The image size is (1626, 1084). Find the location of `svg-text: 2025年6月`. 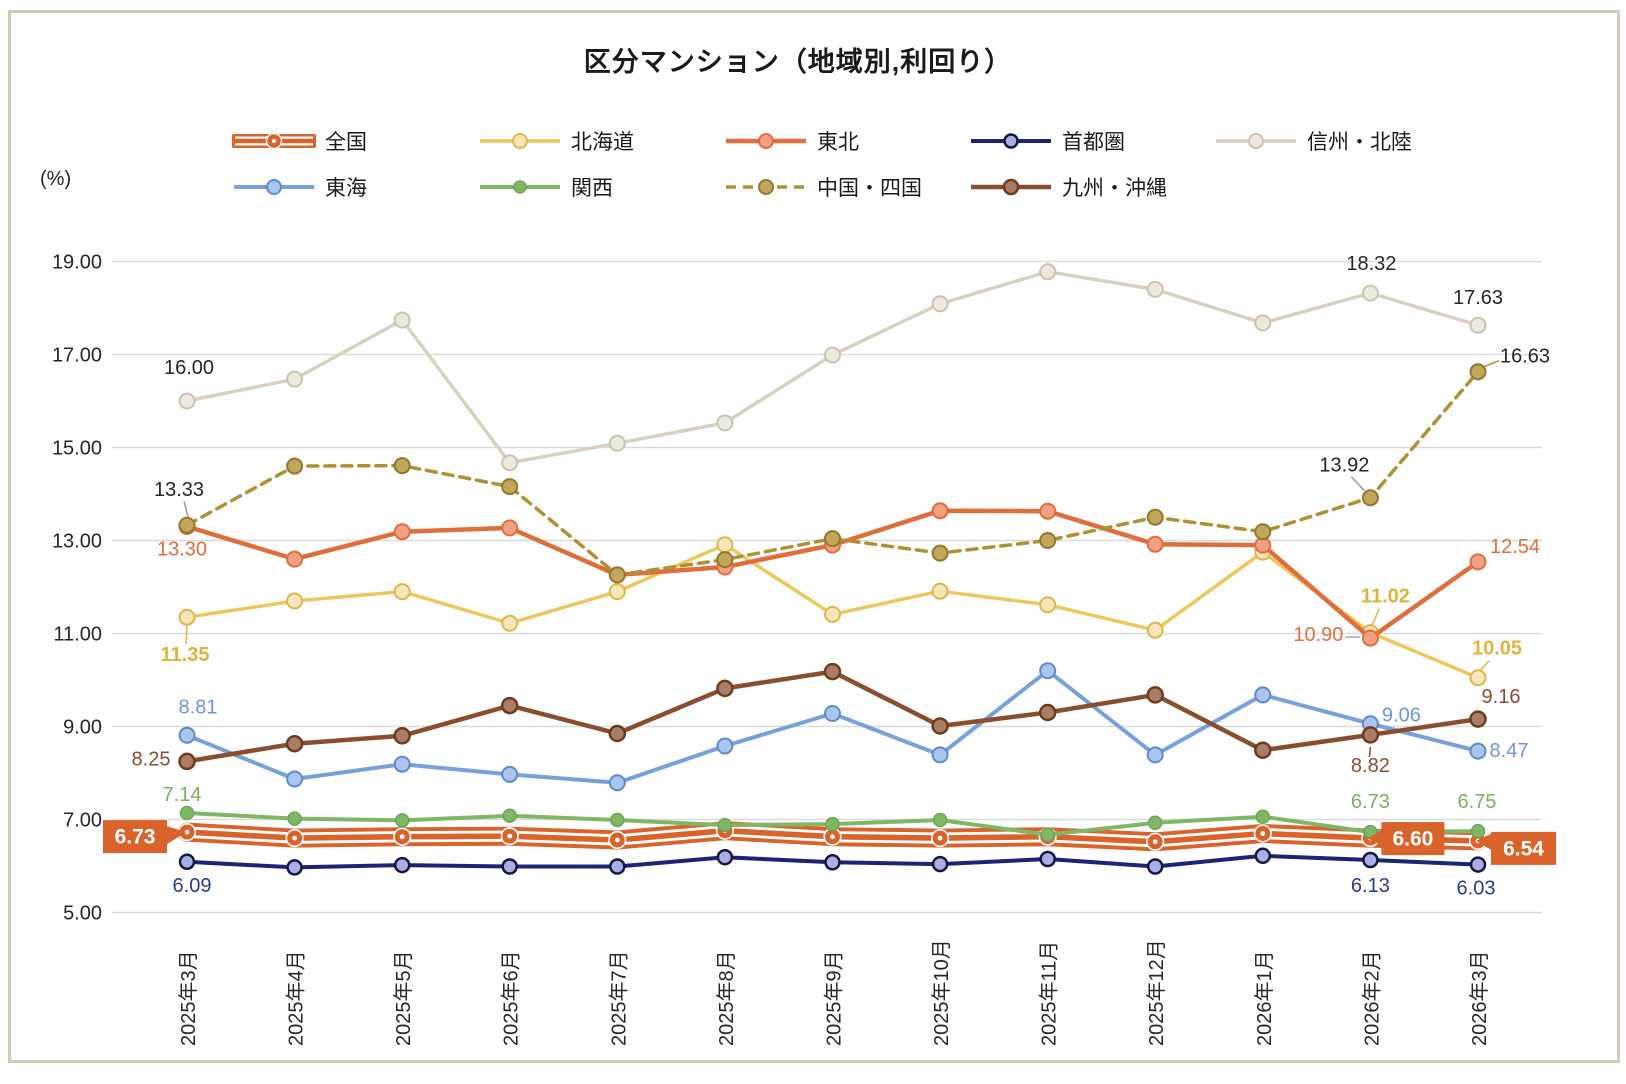

svg-text: 2025年6月 is located at coordinates (511, 998).